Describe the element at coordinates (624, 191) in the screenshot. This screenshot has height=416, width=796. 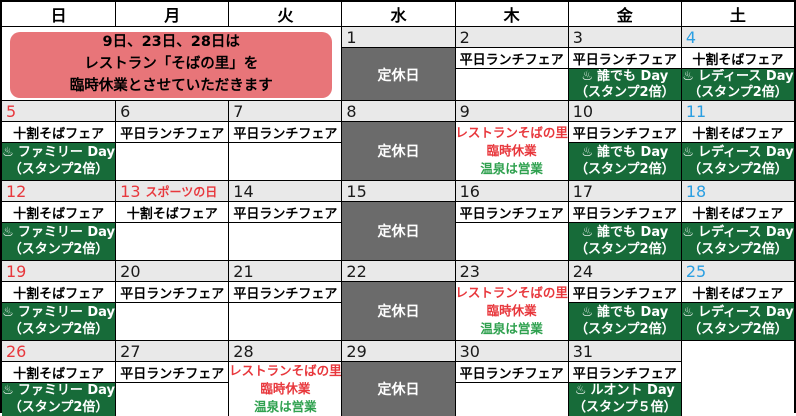
I see `day-number: 17` at that location.